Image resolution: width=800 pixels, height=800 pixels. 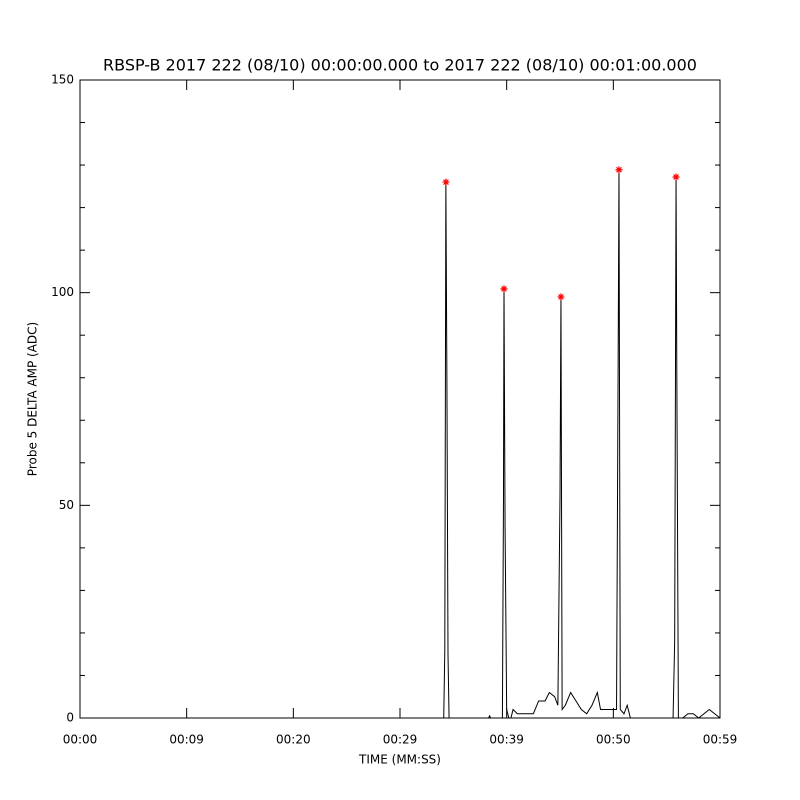 What do you see at coordinates (33, 399) in the screenshot?
I see `y-axis-label: Probe 5 DELTA AMP (ADC)` at bounding box center [33, 399].